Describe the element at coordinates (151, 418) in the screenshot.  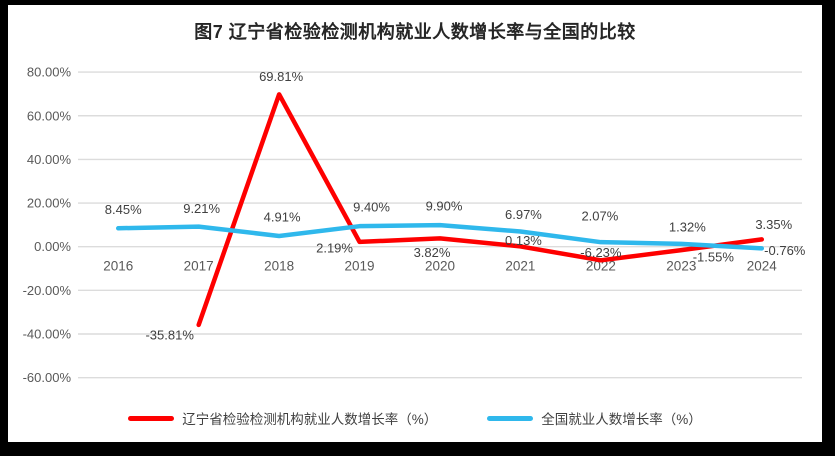
I see `legend-swatch-red` at that location.